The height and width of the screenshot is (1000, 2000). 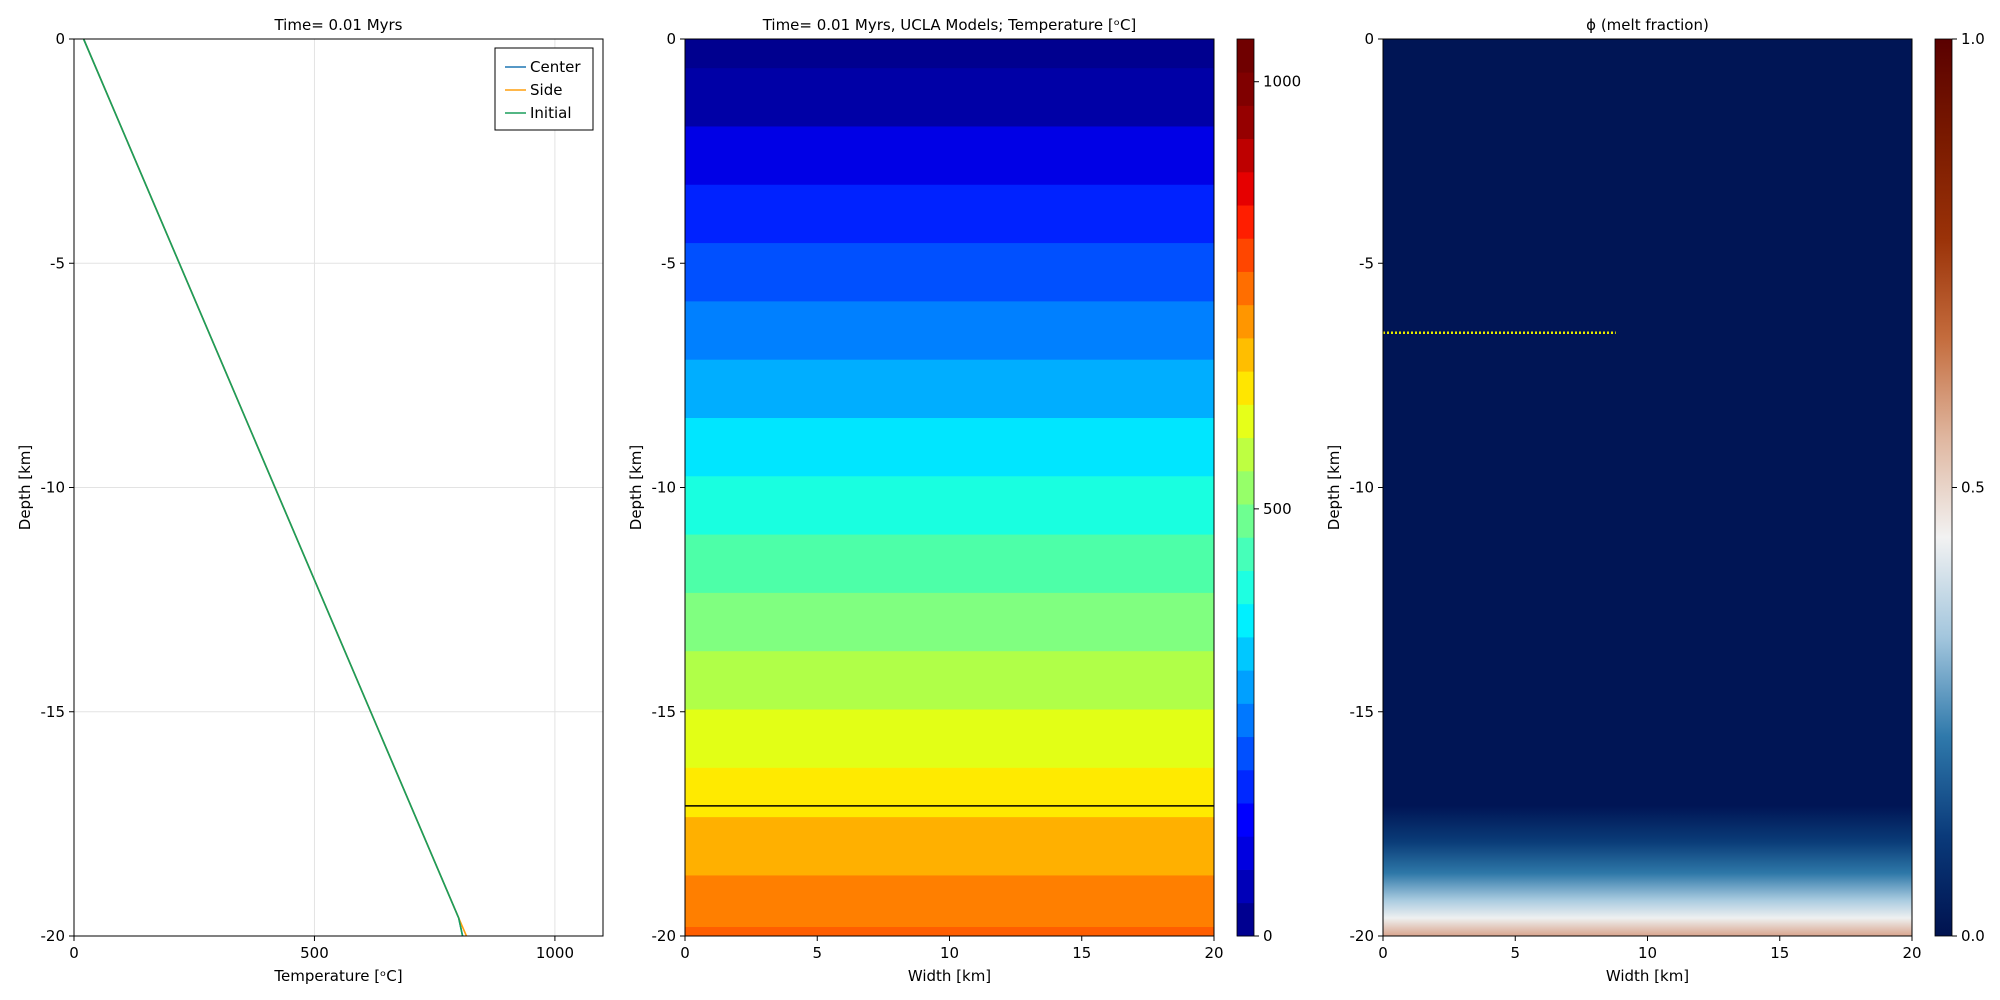 I want to click on x-tick-labels: 0 500 1000, so click(x=321, y=949).